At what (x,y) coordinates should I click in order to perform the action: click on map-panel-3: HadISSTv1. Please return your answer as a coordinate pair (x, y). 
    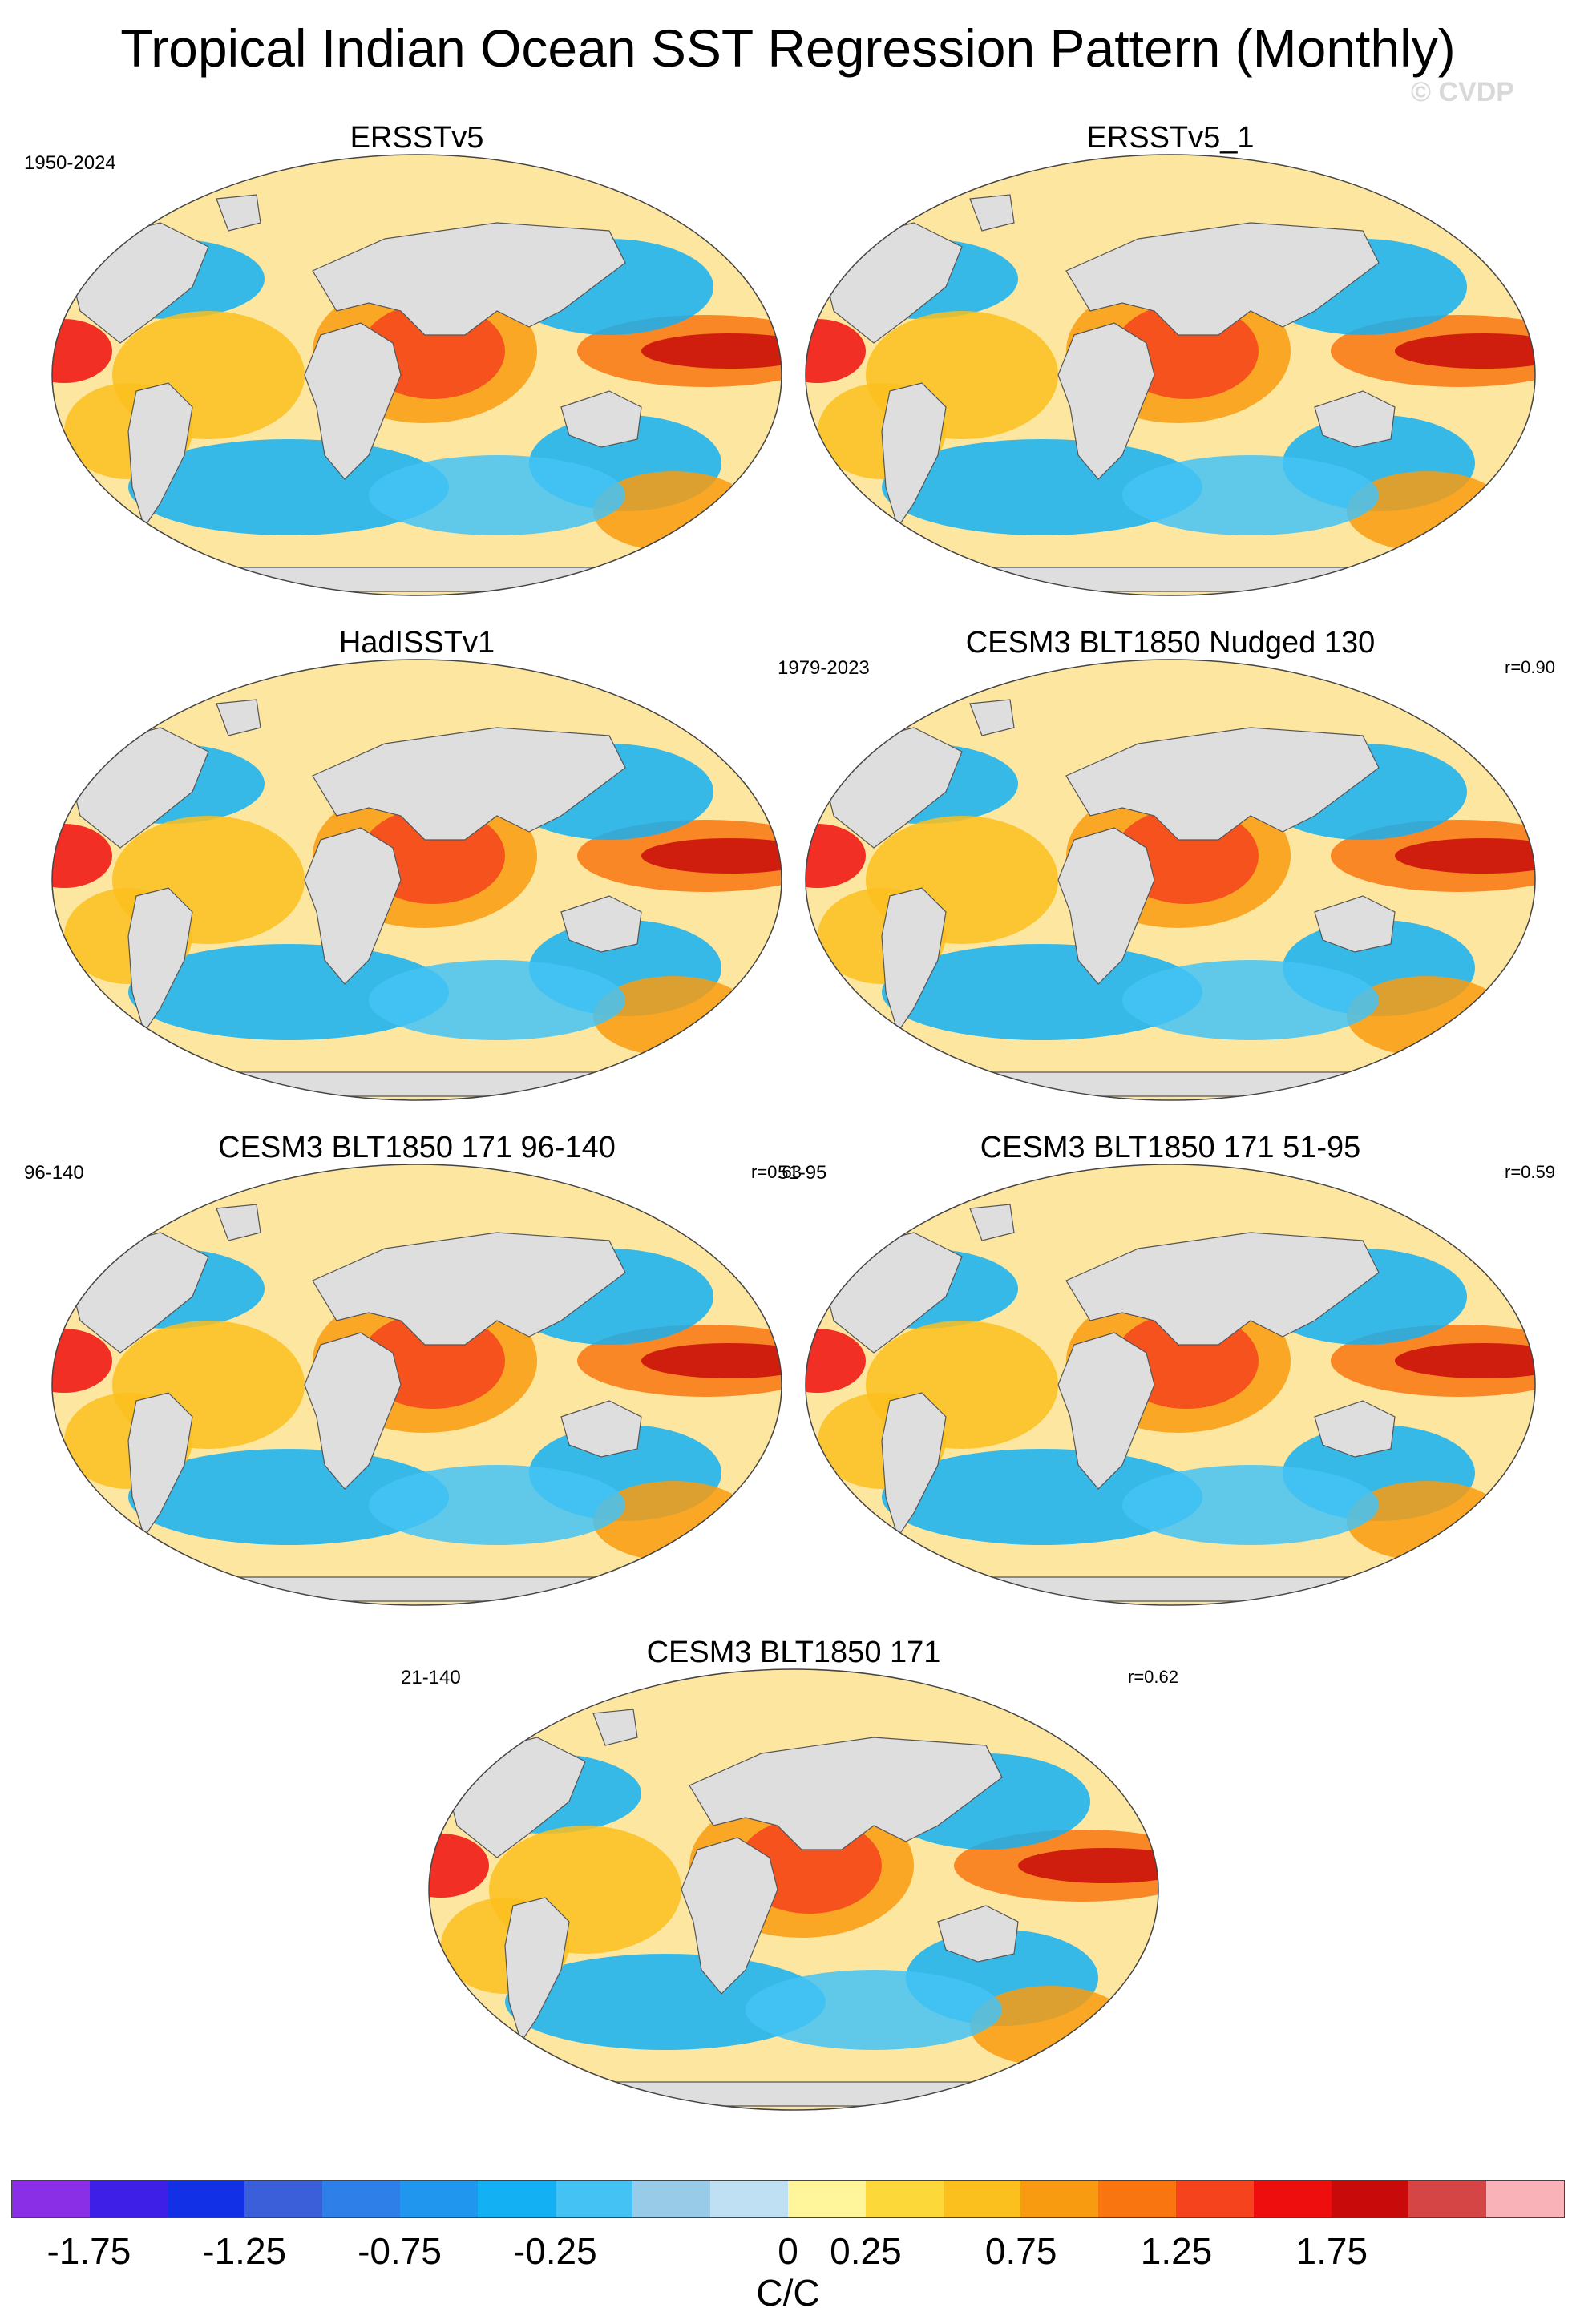
    Looking at the image, I should click on (417, 865).